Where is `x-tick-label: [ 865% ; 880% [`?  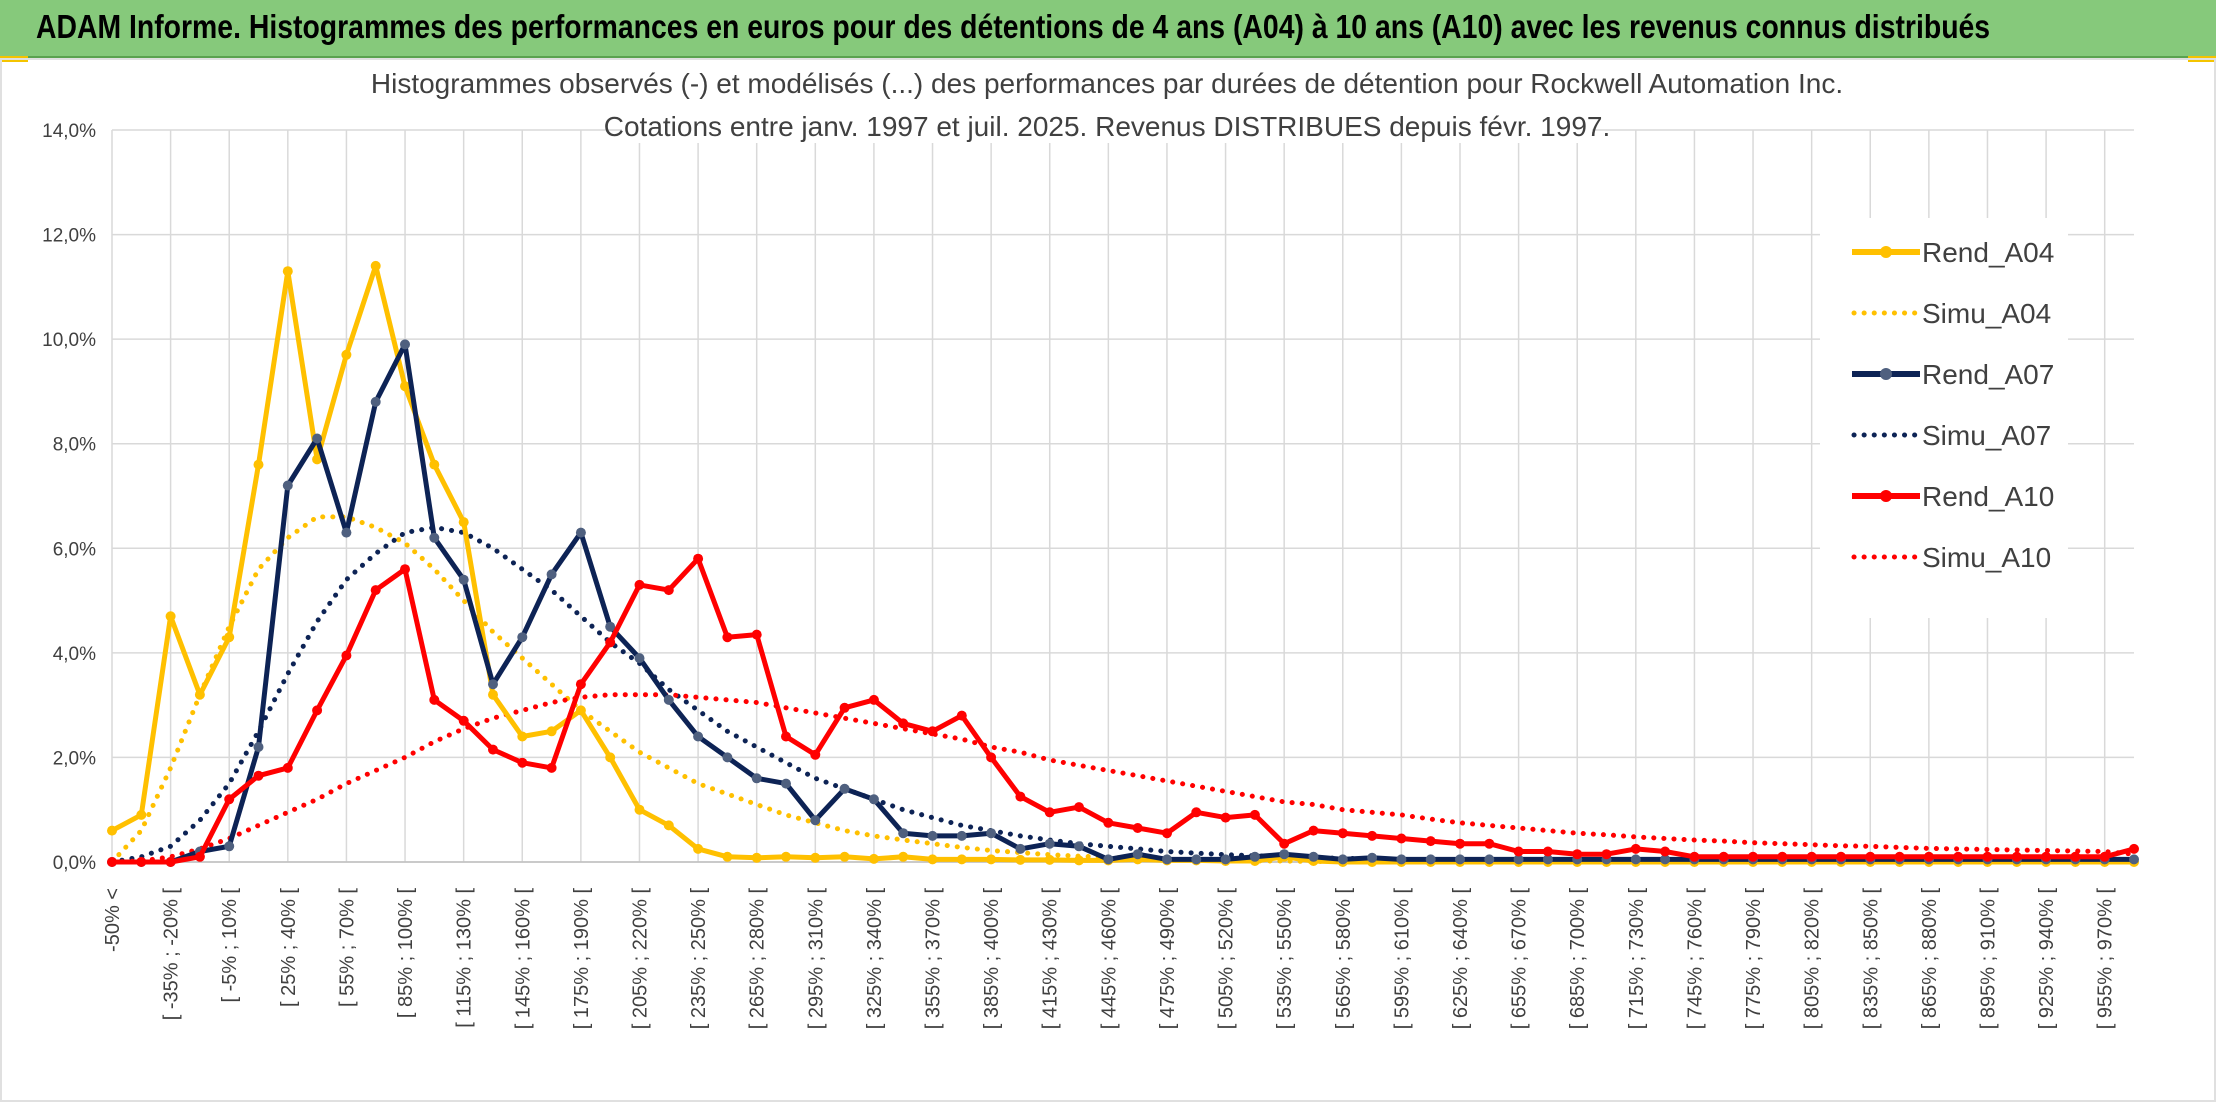 x-tick-label: [ 865% ; 880% [ is located at coordinates (1930, 959).